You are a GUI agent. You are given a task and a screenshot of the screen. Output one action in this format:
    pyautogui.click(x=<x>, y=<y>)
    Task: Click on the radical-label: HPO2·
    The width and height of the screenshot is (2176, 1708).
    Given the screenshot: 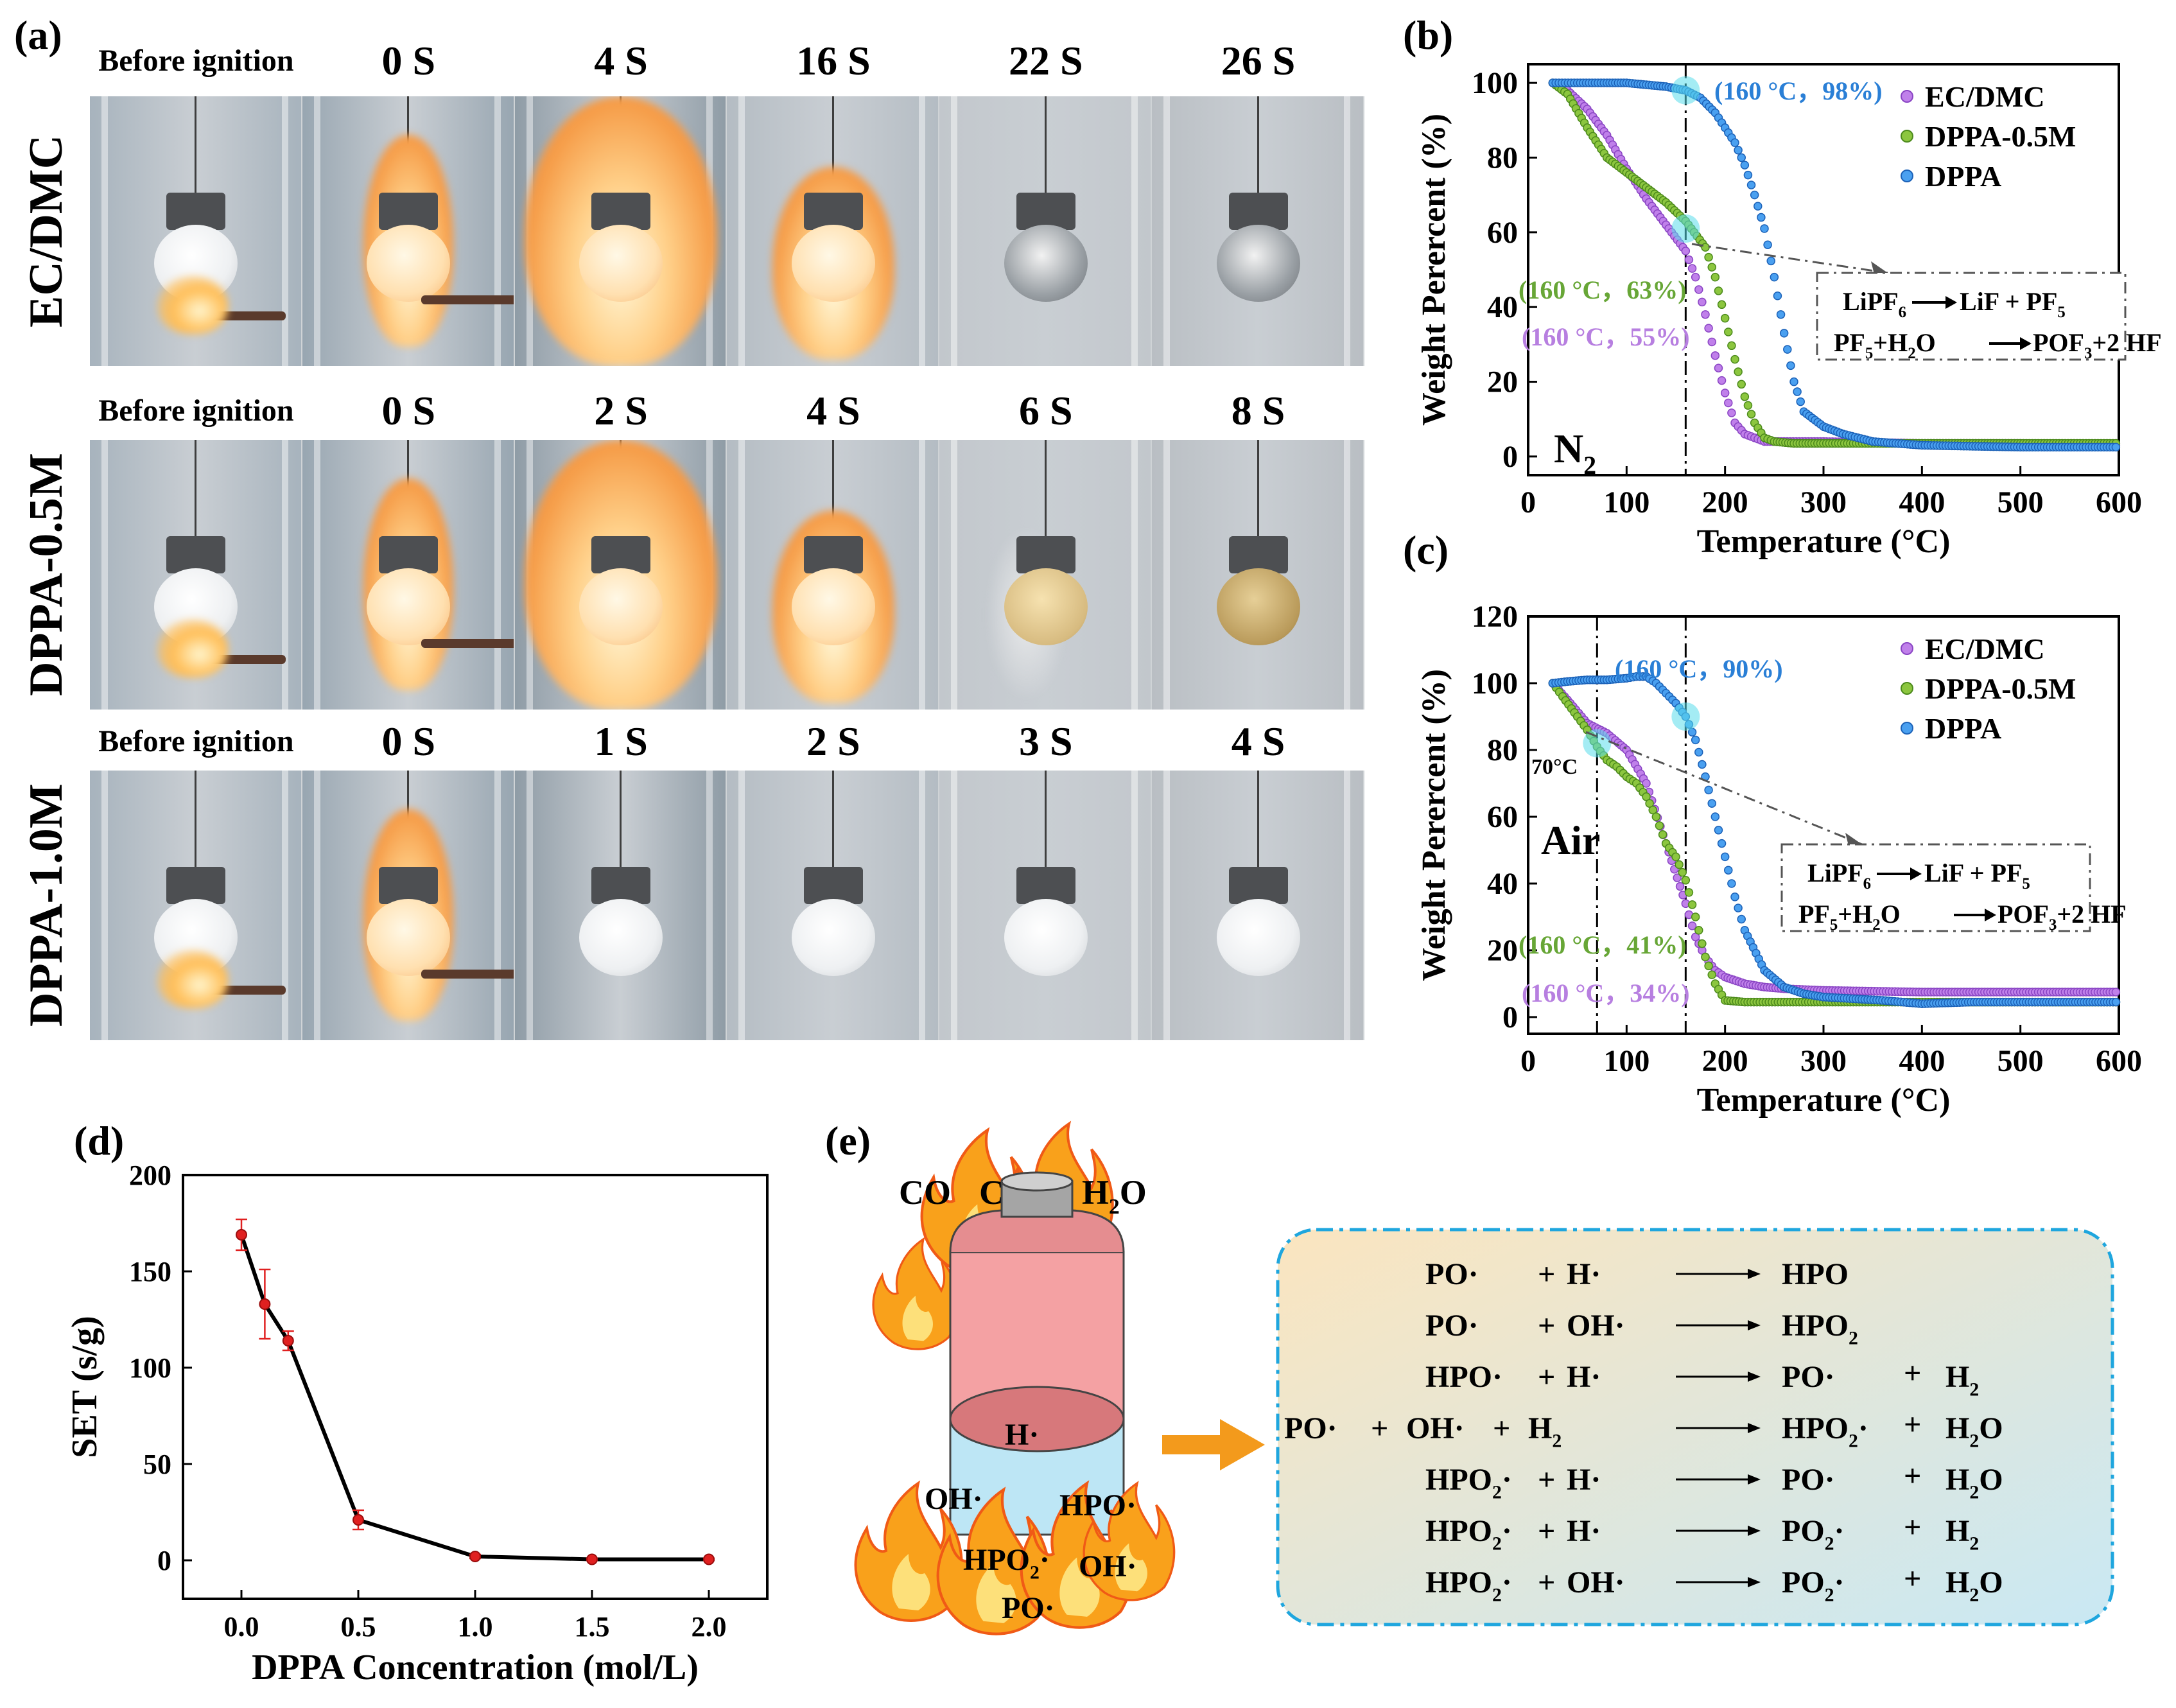 What is the action you would take?
    pyautogui.click(x=1006, y=1563)
    